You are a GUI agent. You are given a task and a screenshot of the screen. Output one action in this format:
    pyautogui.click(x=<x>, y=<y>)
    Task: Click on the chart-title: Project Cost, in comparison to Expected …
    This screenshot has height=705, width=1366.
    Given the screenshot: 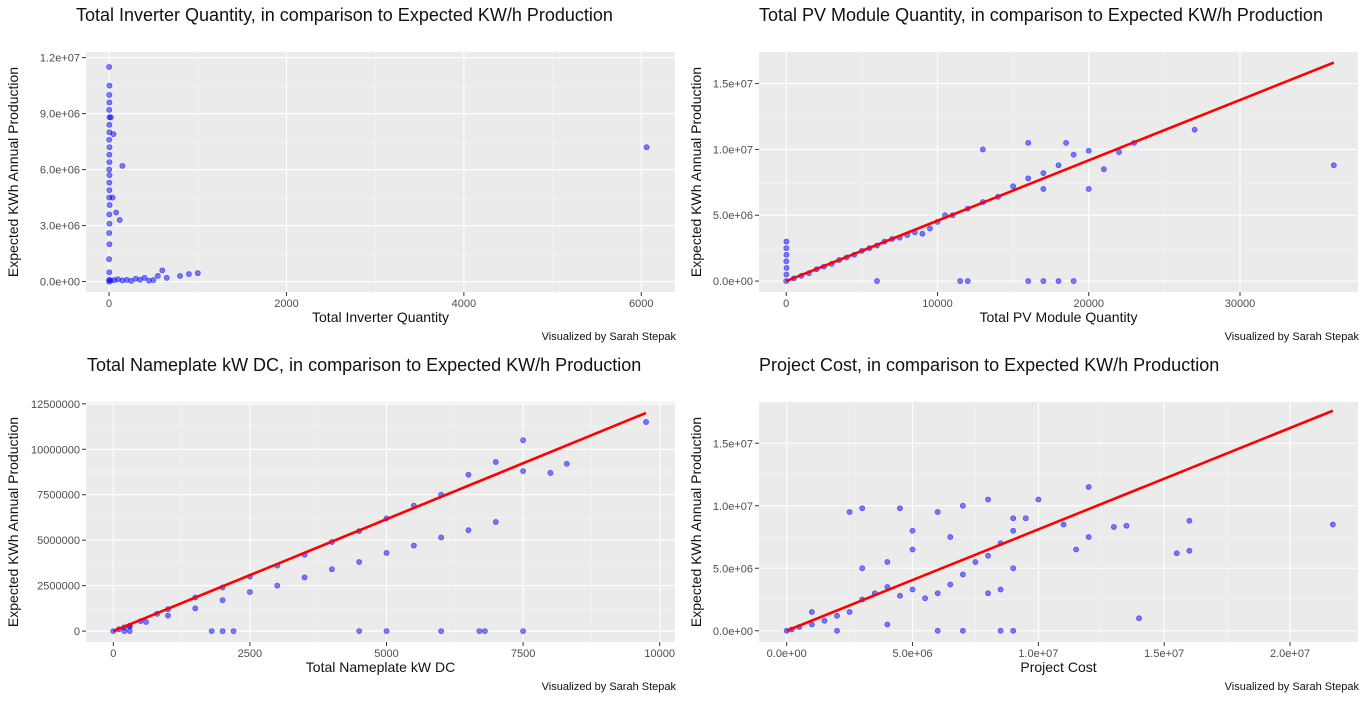 What is the action you would take?
    pyautogui.click(x=989, y=365)
    